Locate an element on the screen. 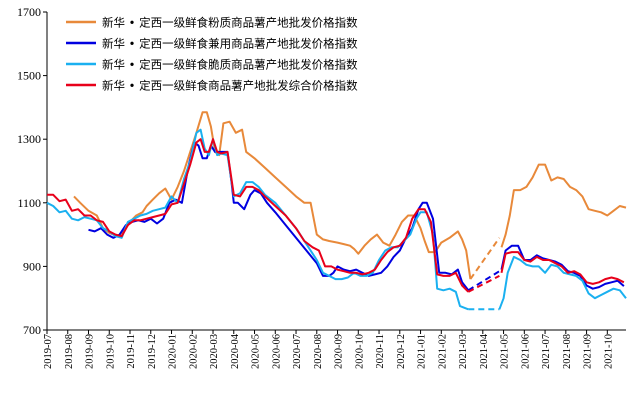  x-tick-label: 2021-02 is located at coordinates (442, 351).